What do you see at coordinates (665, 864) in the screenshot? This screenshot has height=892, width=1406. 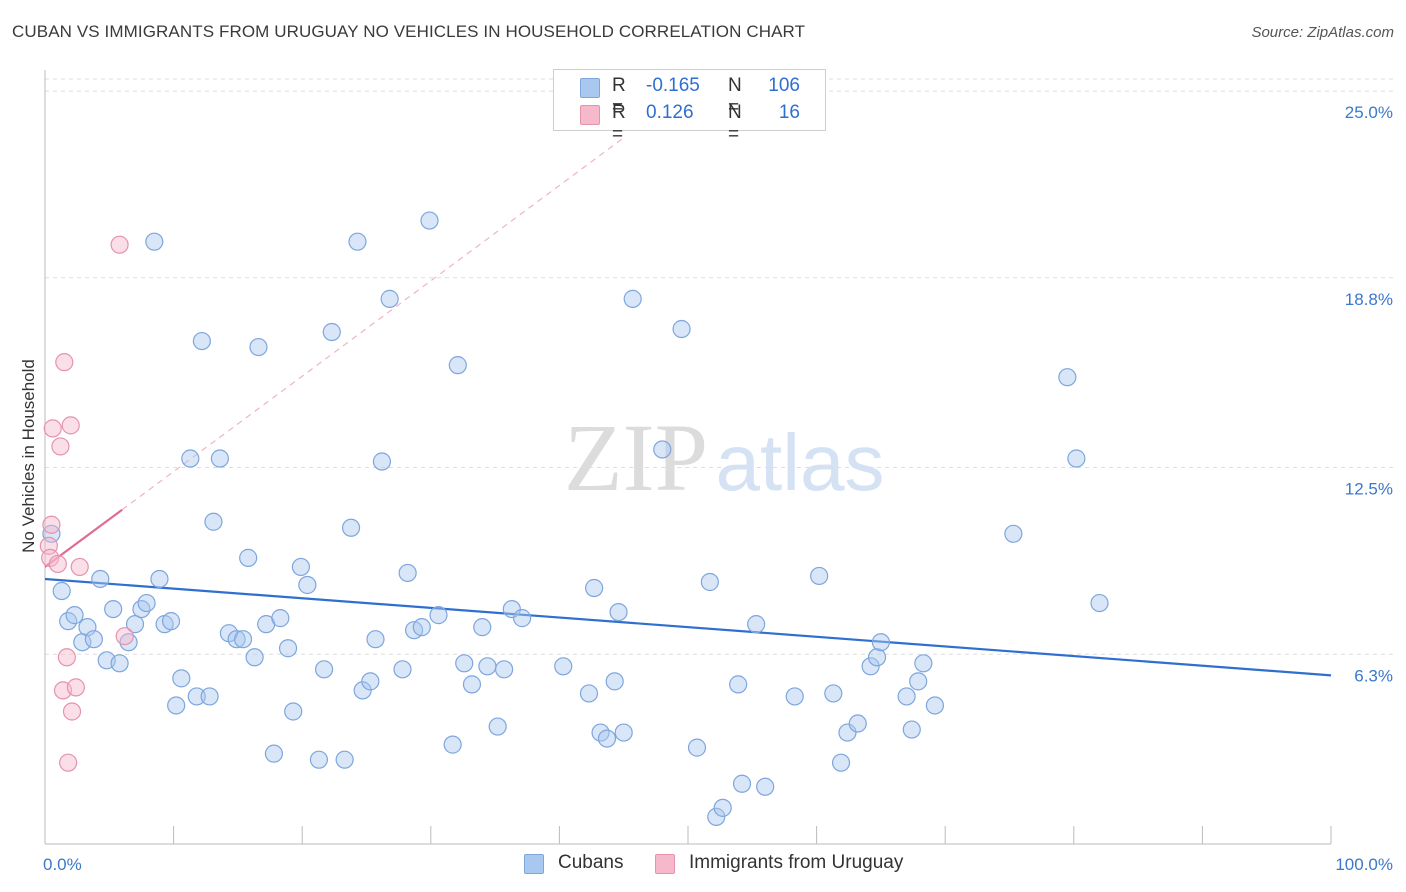 I see `legend-uruguay-swatch` at bounding box center [665, 864].